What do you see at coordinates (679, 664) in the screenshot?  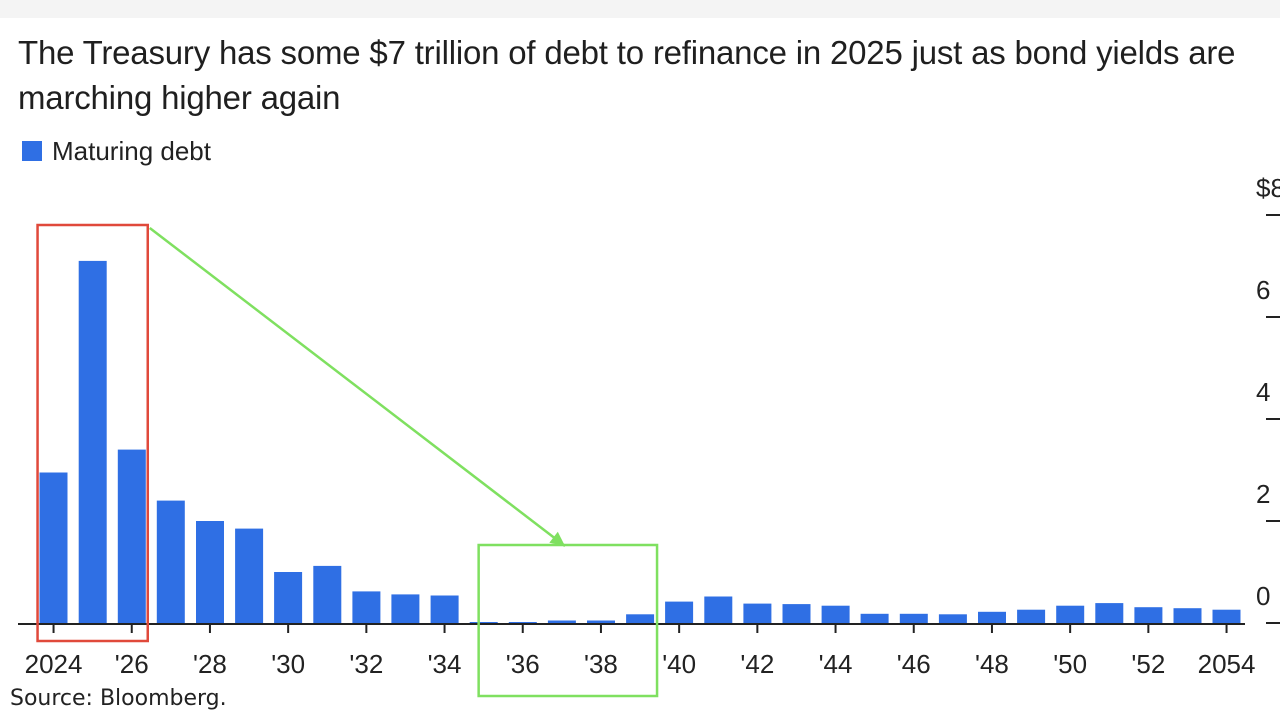 I see `x-tick-label: '40` at bounding box center [679, 664].